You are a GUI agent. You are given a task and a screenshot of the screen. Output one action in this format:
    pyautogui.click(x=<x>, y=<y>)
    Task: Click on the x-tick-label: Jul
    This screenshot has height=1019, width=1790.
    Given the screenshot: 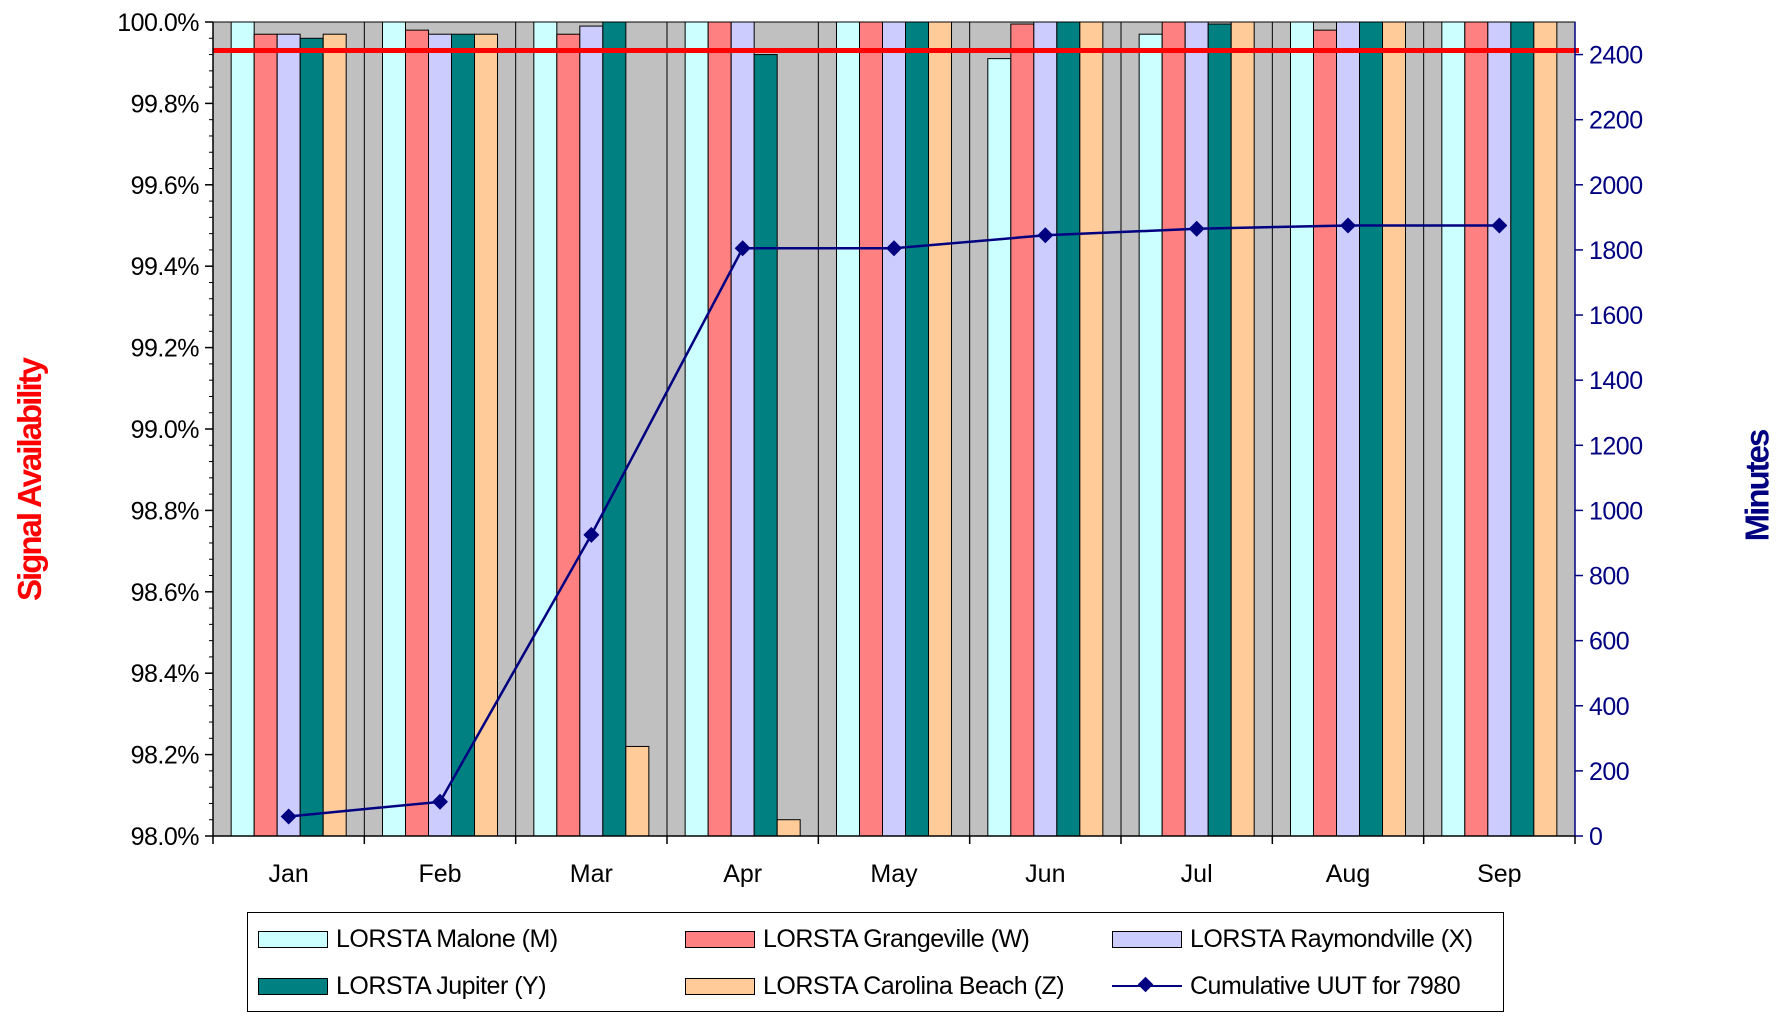 What is the action you would take?
    pyautogui.click(x=1197, y=874)
    